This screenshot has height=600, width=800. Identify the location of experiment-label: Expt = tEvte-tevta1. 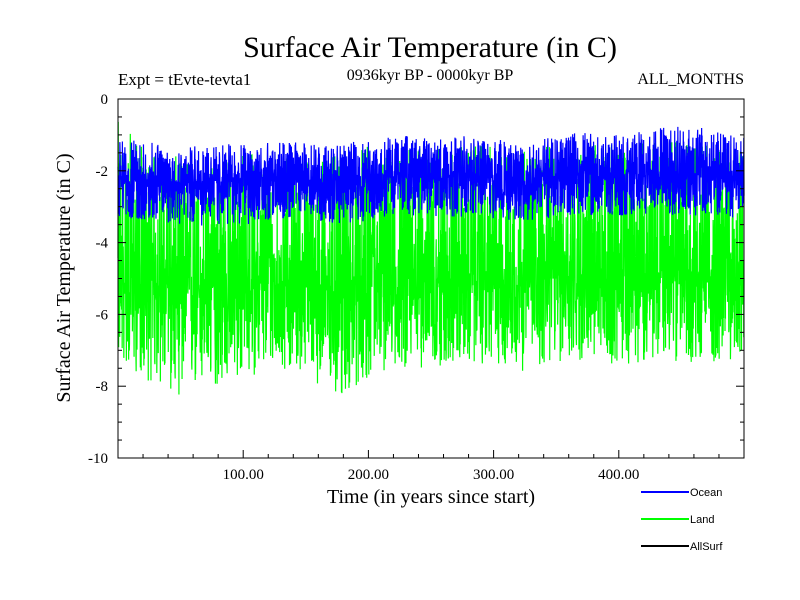
(184, 79).